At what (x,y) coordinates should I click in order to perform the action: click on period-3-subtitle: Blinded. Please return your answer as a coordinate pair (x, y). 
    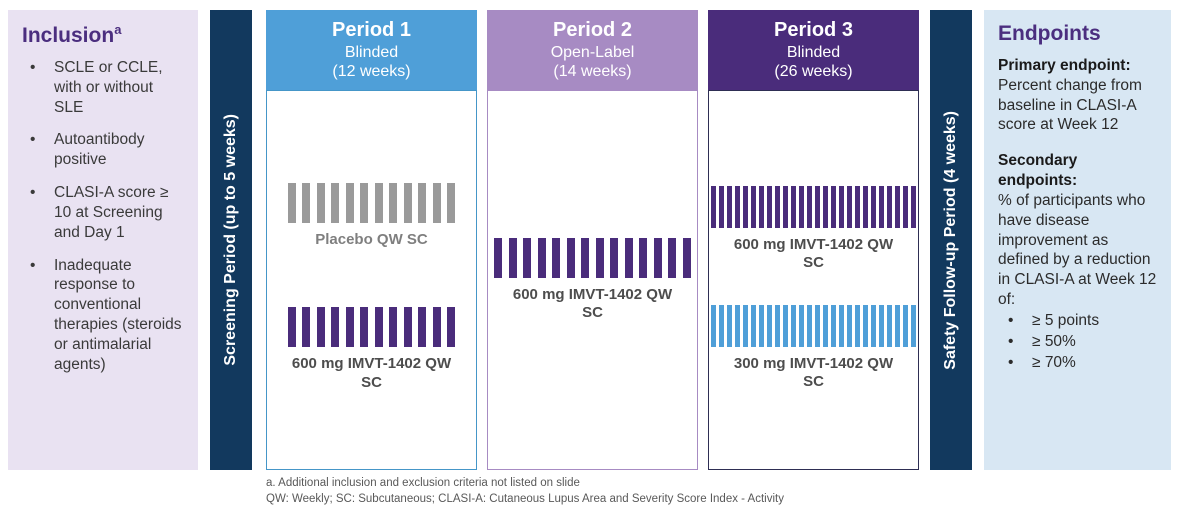
    Looking at the image, I should click on (813, 52).